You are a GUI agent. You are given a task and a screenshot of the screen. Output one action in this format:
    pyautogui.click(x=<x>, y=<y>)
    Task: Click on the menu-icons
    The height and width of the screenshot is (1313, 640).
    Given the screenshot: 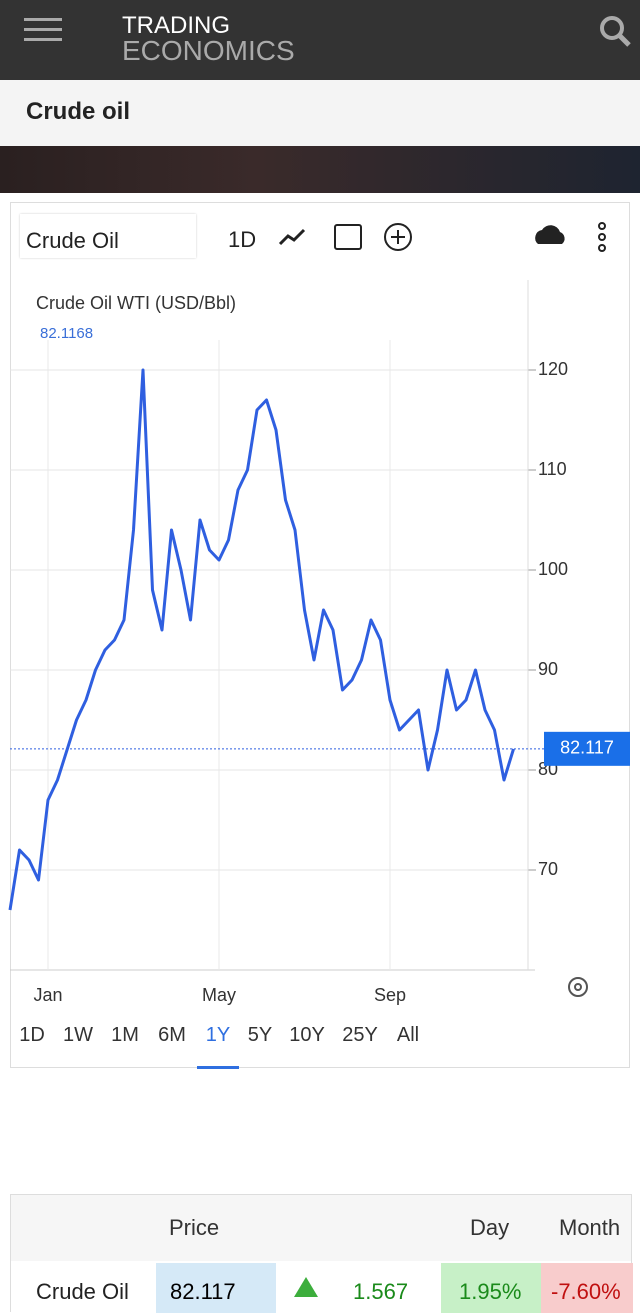 What is the action you would take?
    pyautogui.click(x=570, y=237)
    